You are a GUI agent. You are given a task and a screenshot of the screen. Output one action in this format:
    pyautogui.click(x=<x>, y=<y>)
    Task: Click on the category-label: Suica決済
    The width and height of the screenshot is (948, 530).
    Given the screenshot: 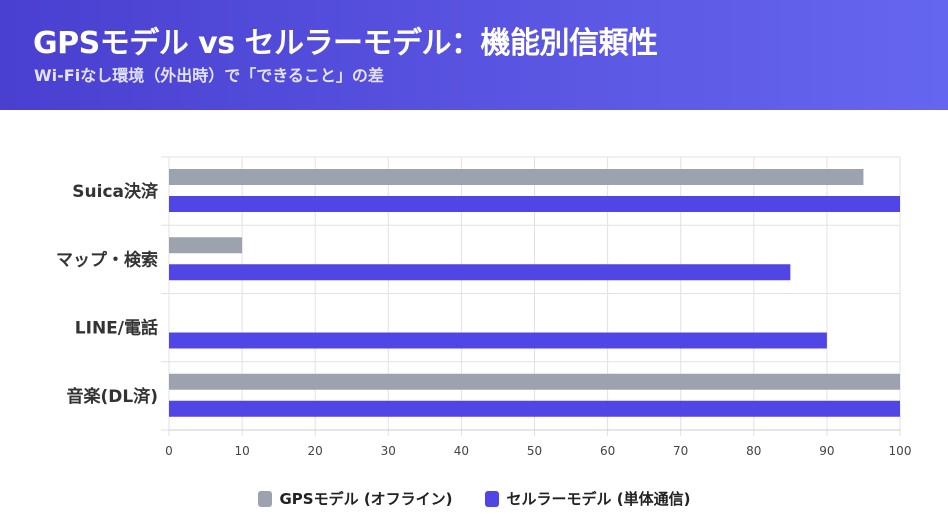 What is the action you would take?
    pyautogui.click(x=115, y=191)
    